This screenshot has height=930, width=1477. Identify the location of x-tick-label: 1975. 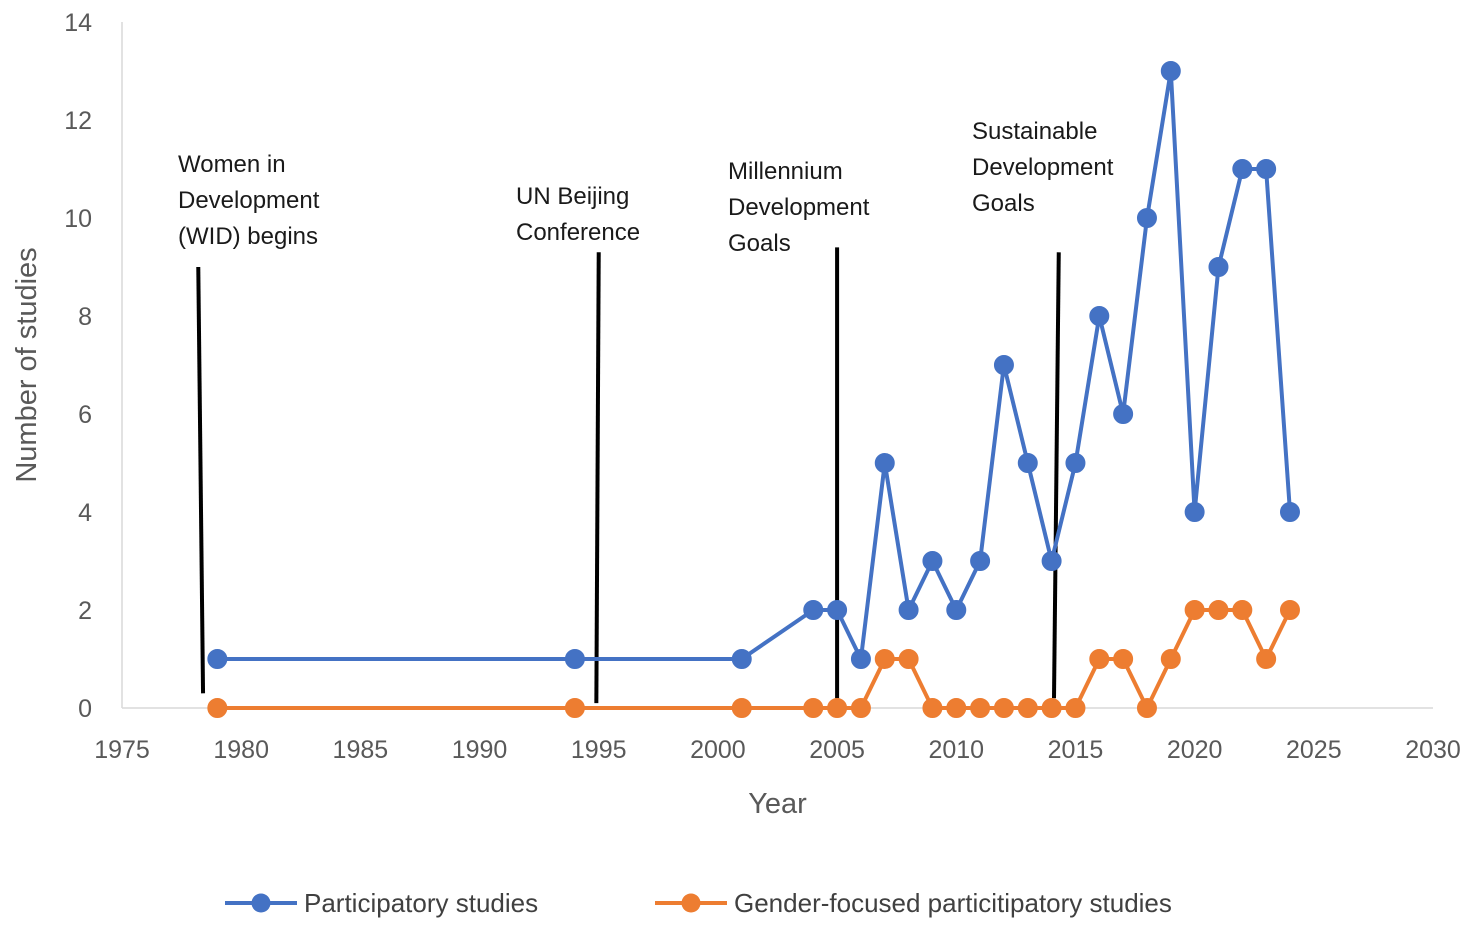
(122, 750).